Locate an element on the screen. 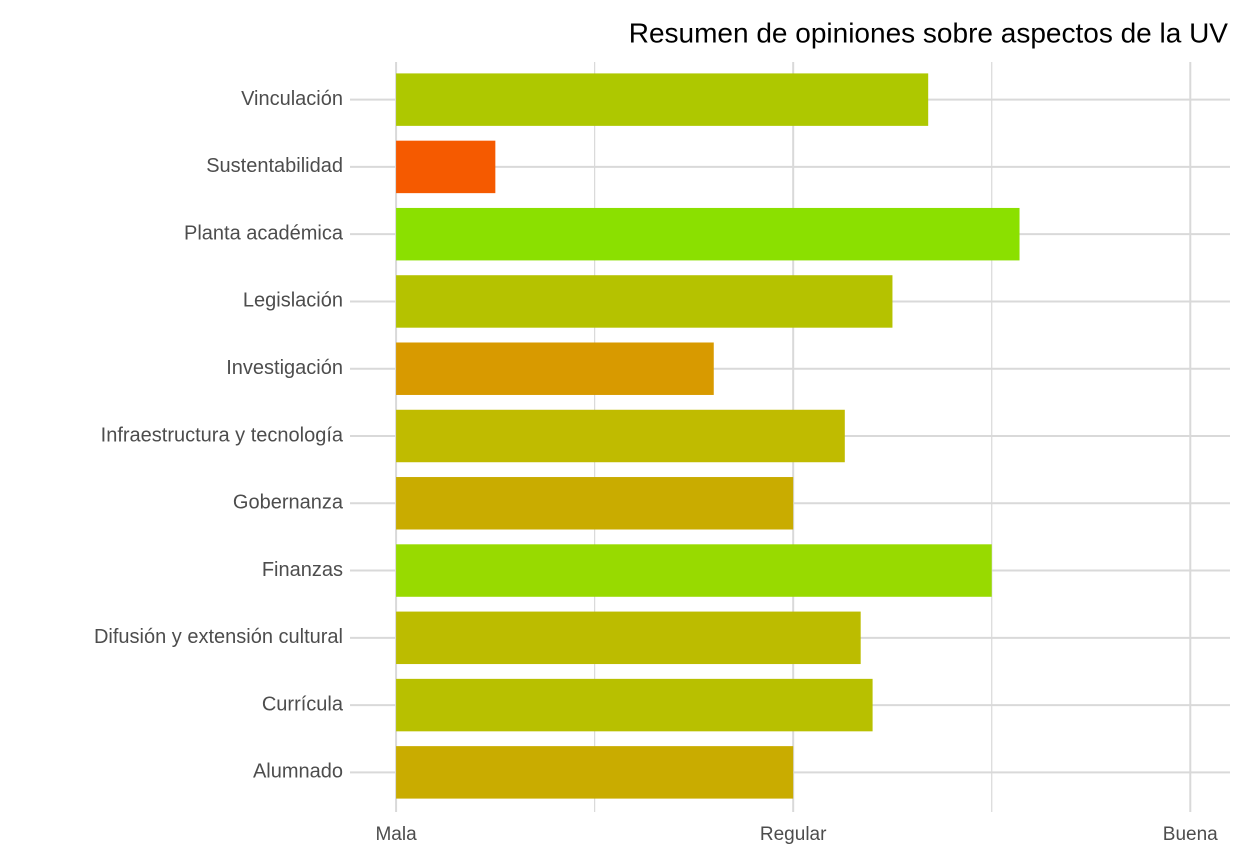 The width and height of the screenshot is (1244, 852). y-tick-label: Alumnado is located at coordinates (298, 772).